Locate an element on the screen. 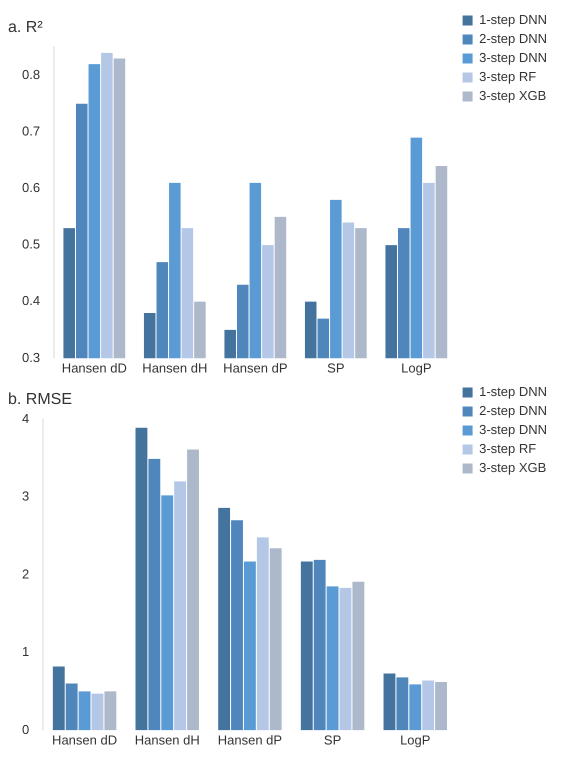  y-tick-label: 0.7 is located at coordinates (31, 131).